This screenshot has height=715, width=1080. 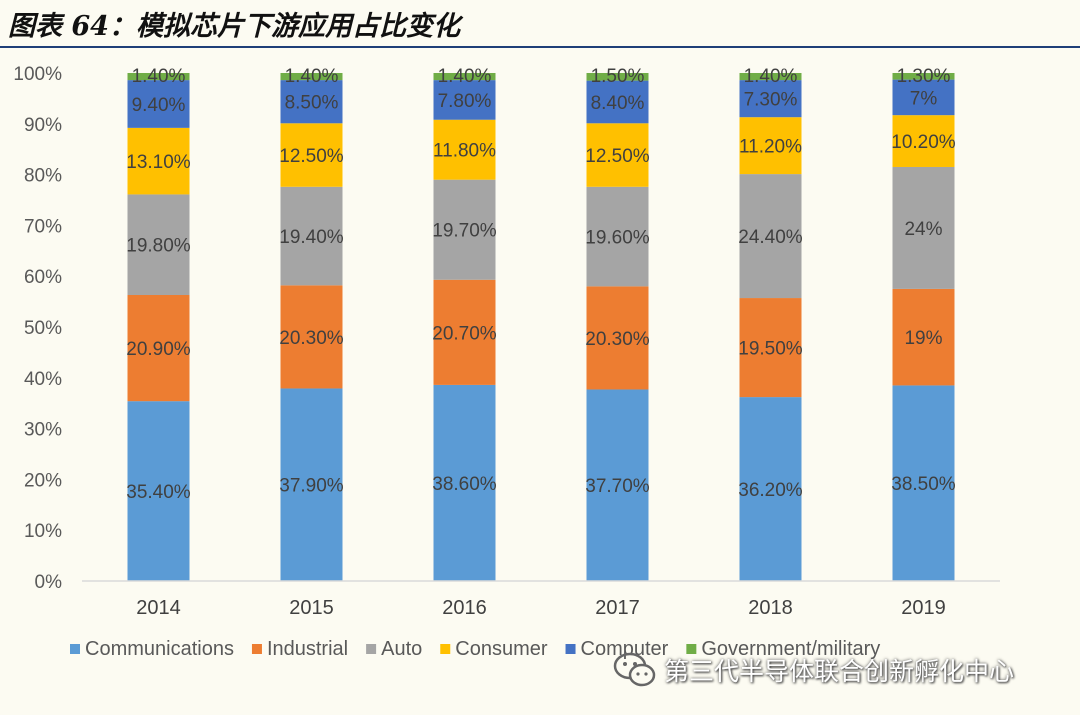 I want to click on data-label: 19.50%, so click(x=770, y=349).